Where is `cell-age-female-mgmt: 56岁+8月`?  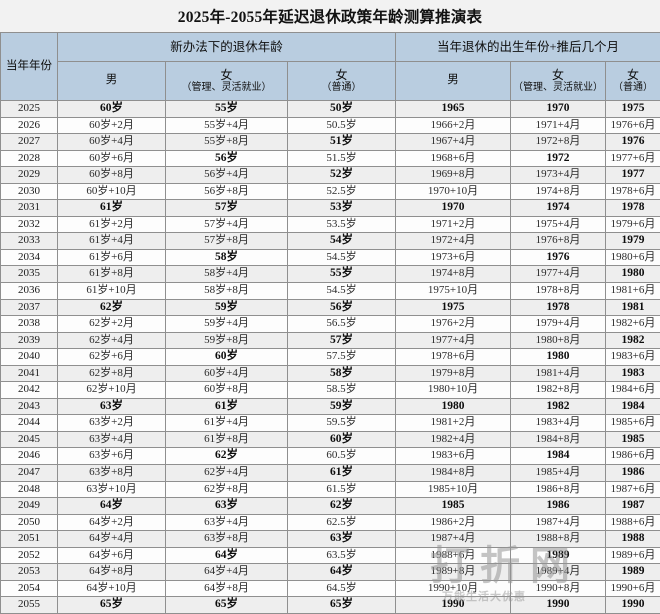 cell-age-female-mgmt: 56岁+8月 is located at coordinates (227, 191).